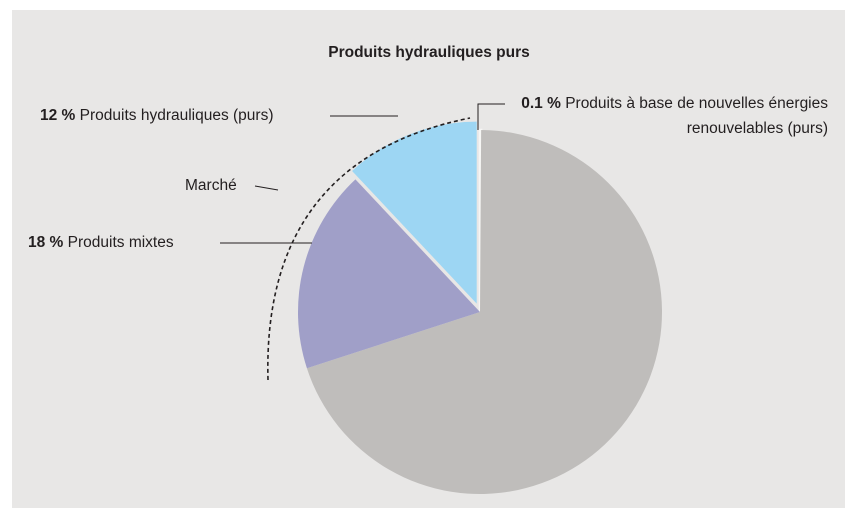 The width and height of the screenshot is (858, 521). I want to click on category-label: Produits mixtes, so click(120, 242).